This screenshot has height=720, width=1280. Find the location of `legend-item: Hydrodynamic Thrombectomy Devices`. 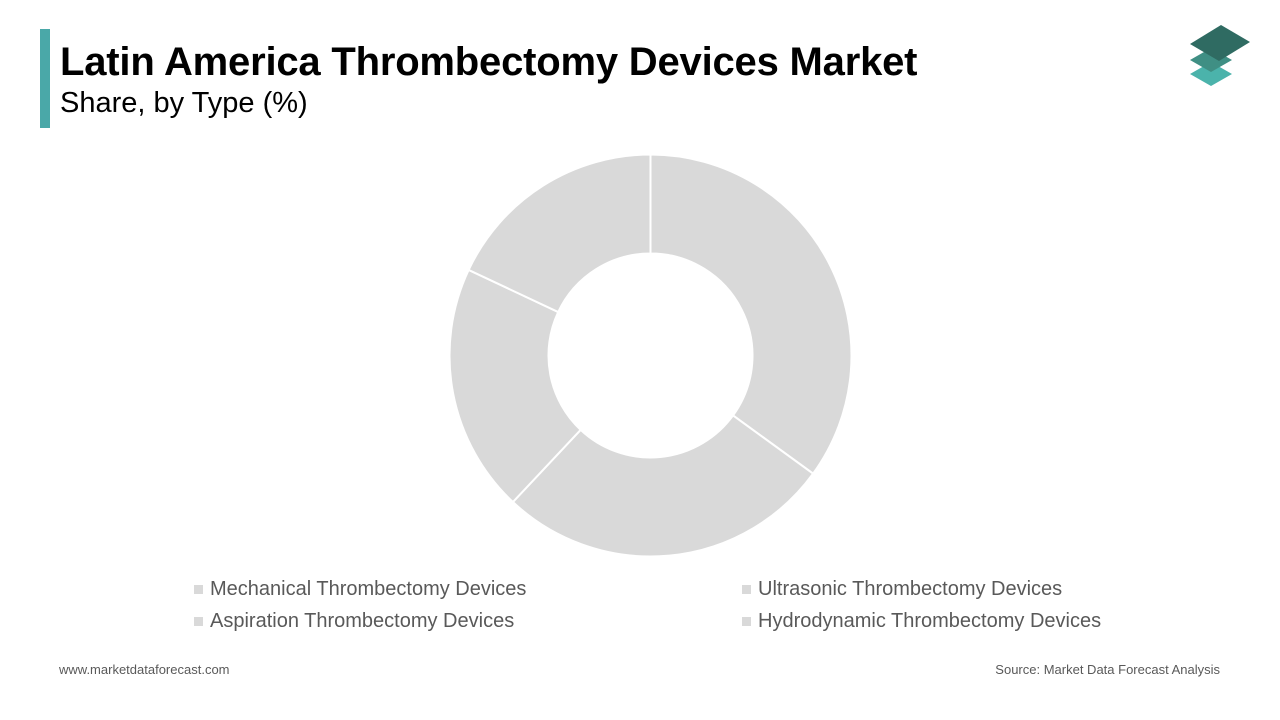

legend-item: Hydrodynamic Thrombectomy Devices is located at coordinates (921, 621).